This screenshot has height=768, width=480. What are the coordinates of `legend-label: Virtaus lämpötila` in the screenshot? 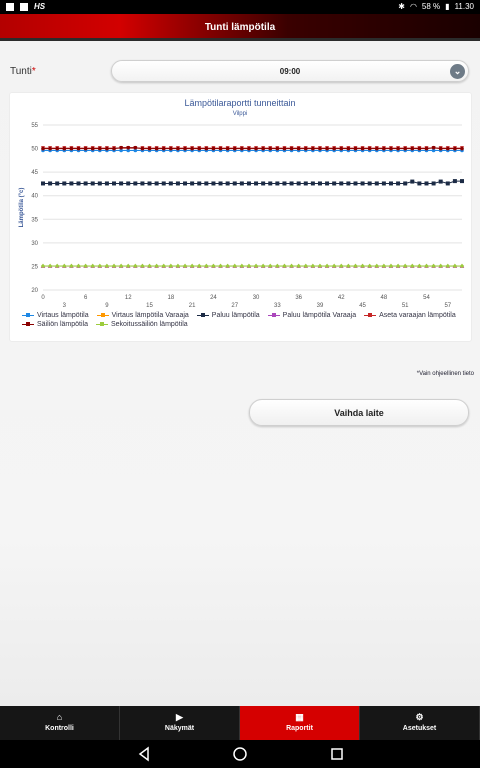 It's located at (63, 315).